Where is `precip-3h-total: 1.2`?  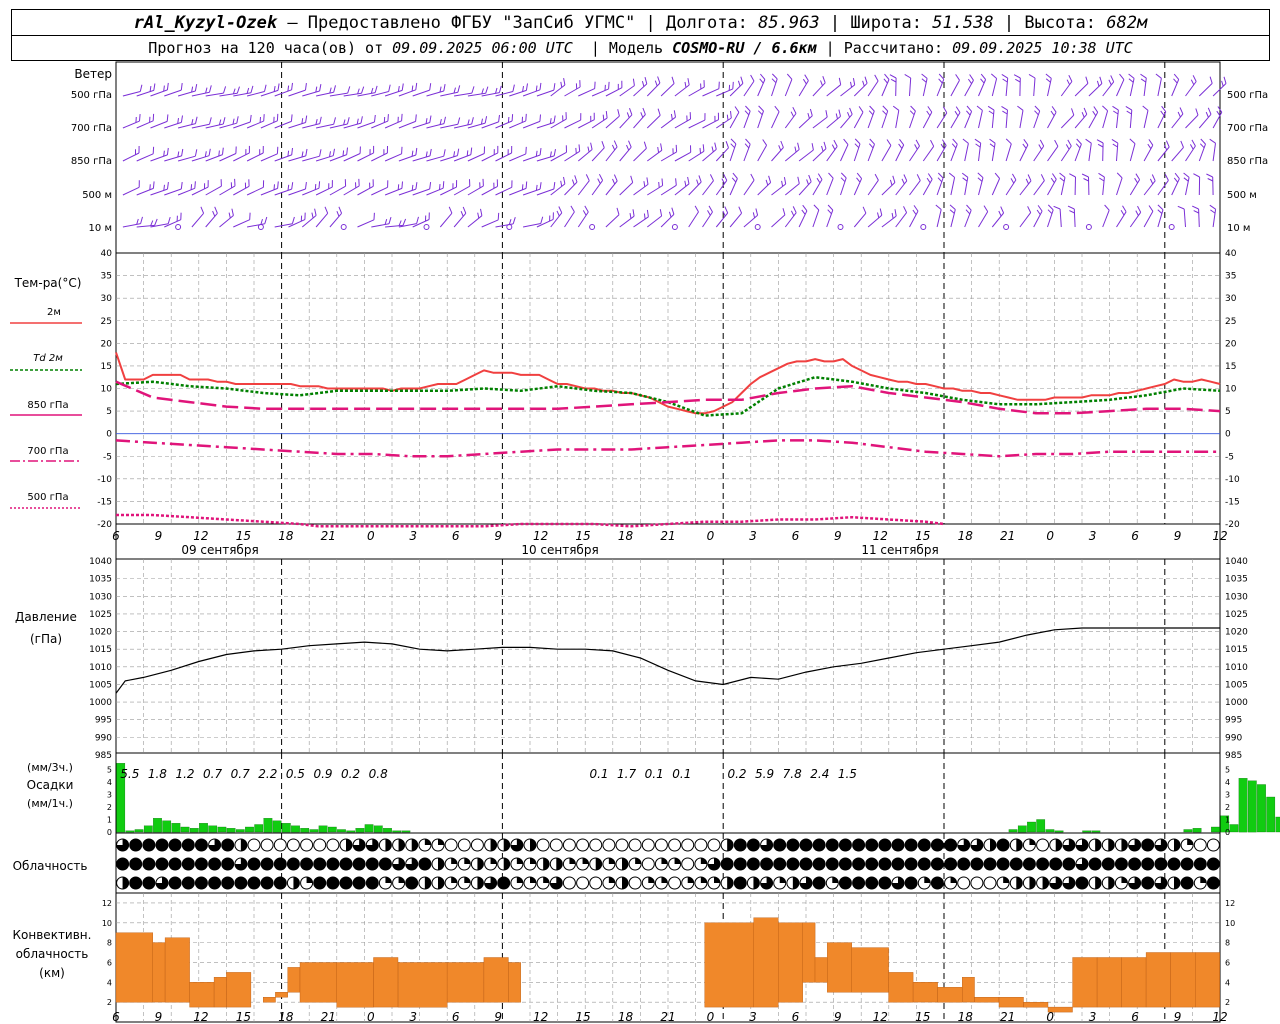
precip-3h-total: 1.2 is located at coordinates (184, 774).